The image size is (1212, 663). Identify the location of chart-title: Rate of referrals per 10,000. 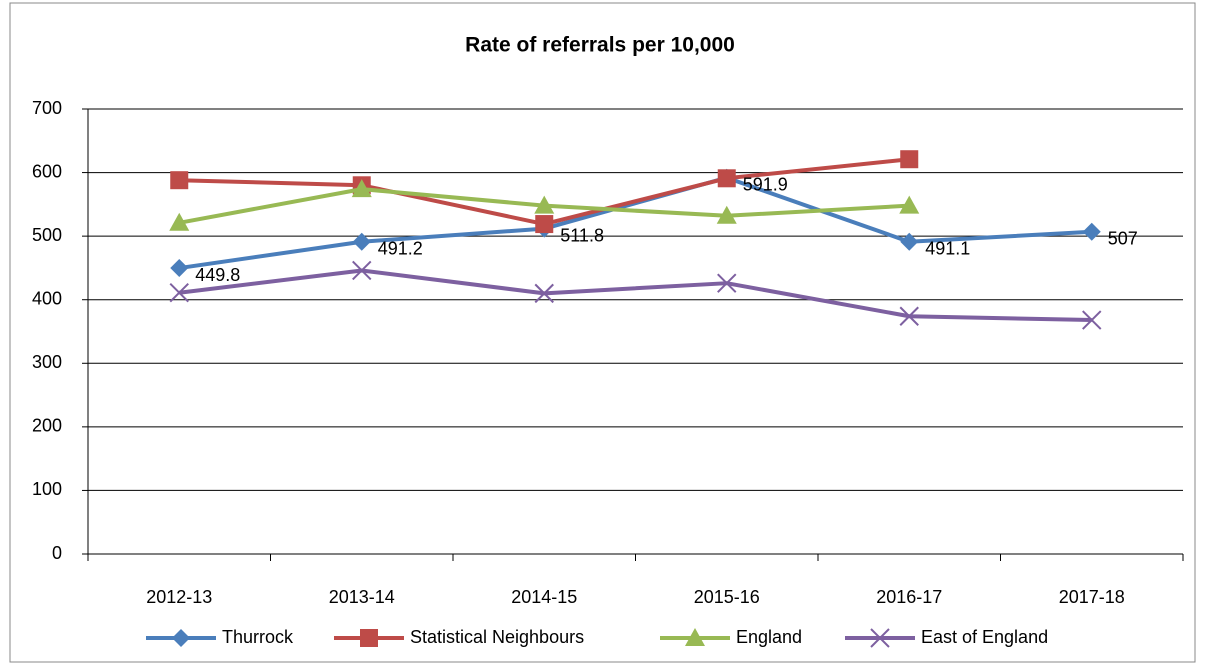
(600, 45).